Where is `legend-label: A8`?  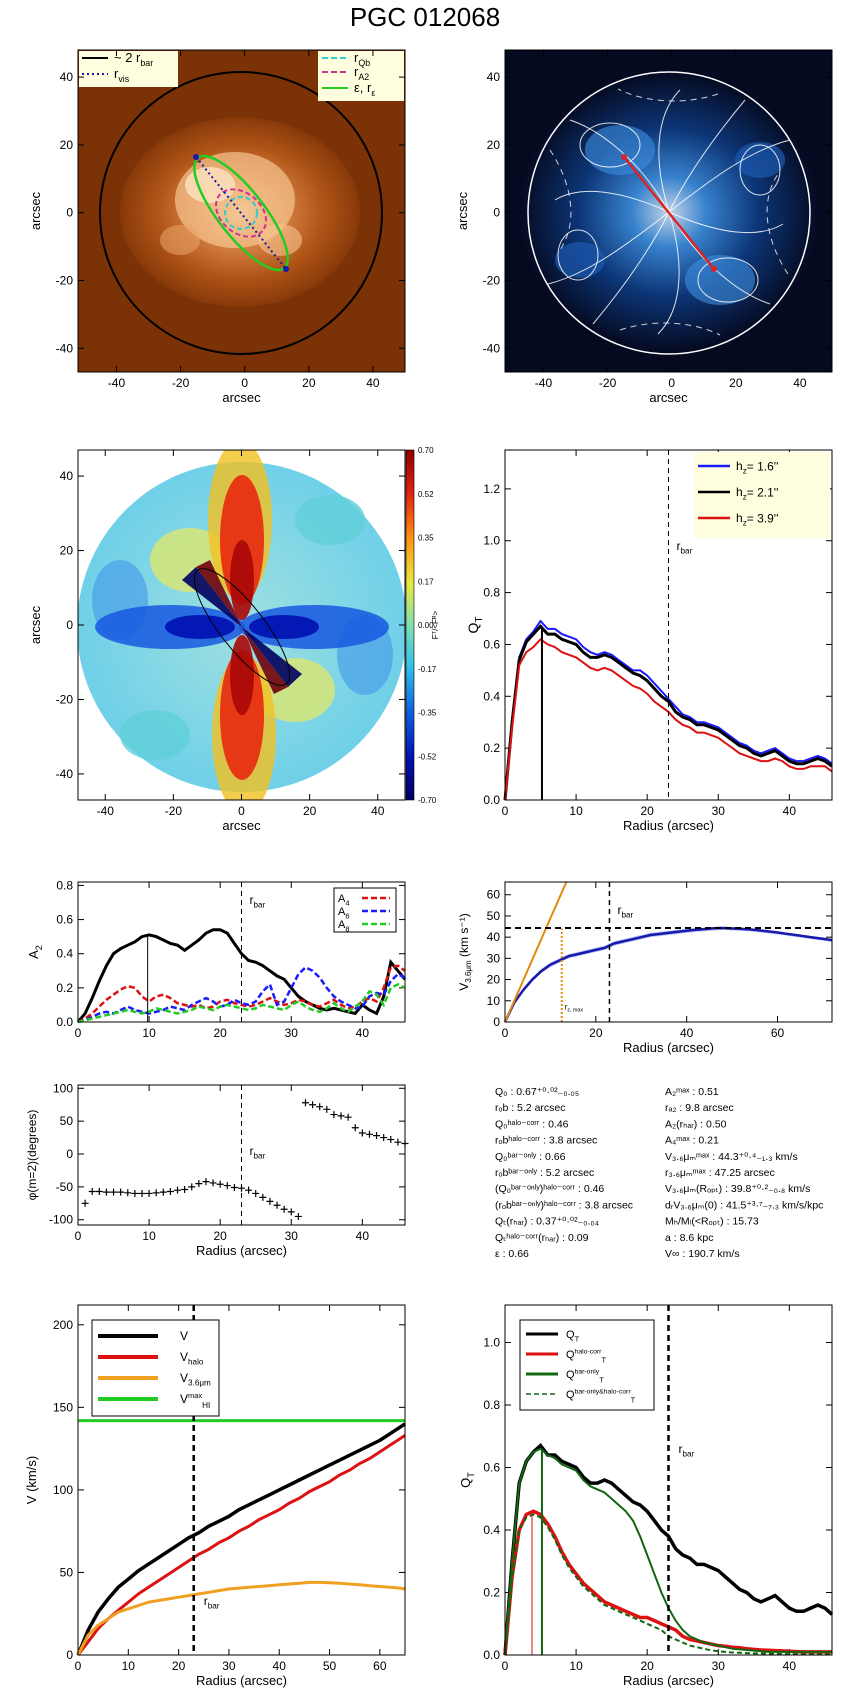 legend-label: A8 is located at coordinates (344, 926).